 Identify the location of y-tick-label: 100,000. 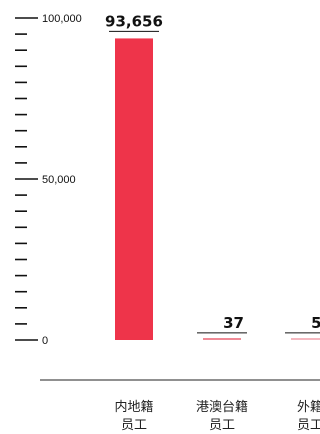
(62, 19).